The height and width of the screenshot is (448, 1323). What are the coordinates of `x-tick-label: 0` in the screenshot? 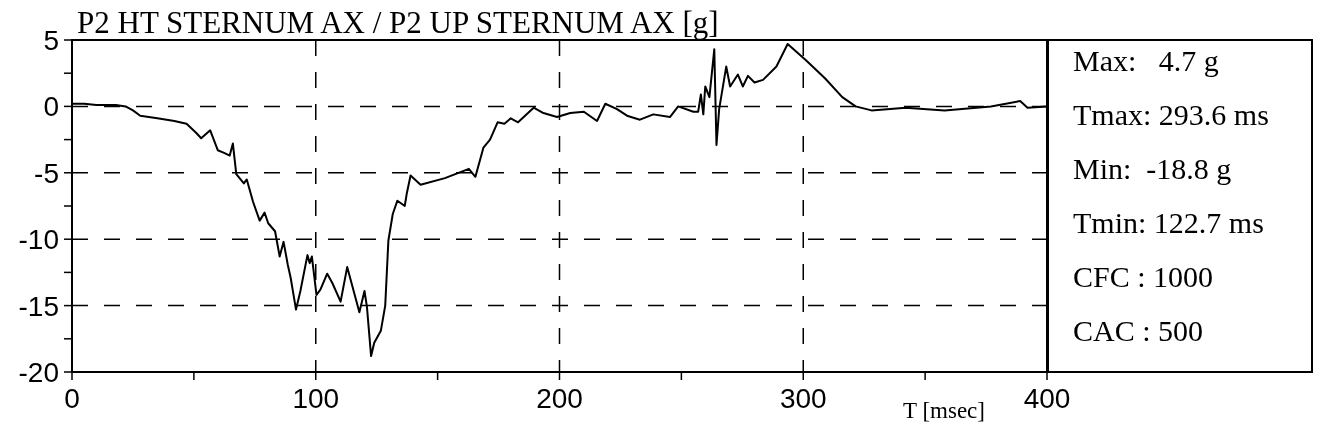 It's located at (72, 398).